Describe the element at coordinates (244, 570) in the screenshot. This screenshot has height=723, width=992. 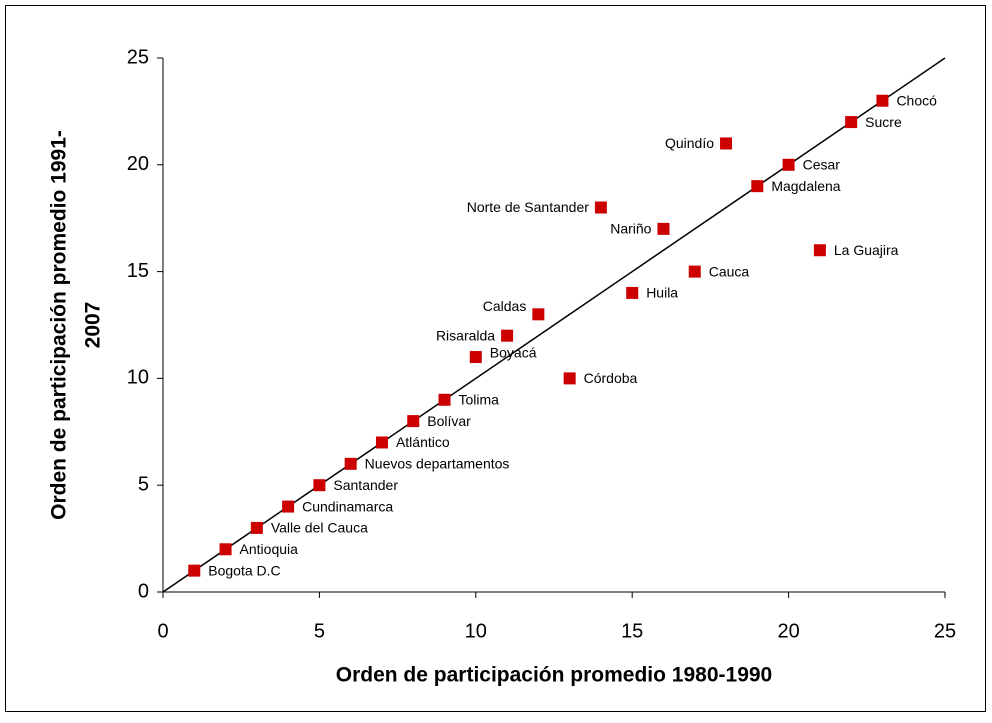
I see `point-label: Bogota D.C` at that location.